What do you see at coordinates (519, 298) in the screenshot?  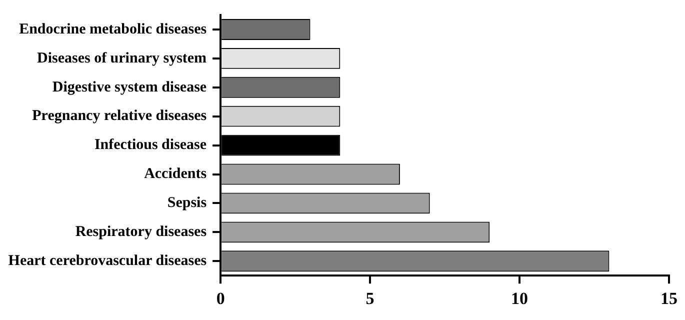 I see `x-tick-label: 10` at bounding box center [519, 298].